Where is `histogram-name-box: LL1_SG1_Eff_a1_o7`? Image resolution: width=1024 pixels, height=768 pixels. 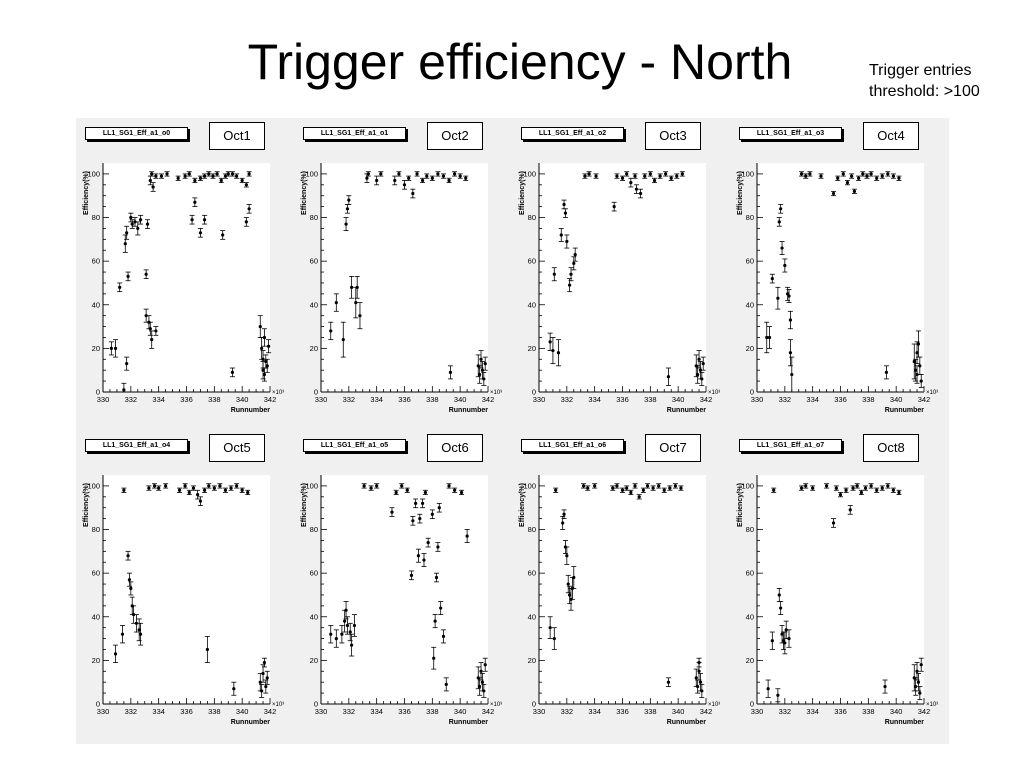
histogram-name-box: LL1_SG1_Eff_a1_o7 is located at coordinates (790, 445).